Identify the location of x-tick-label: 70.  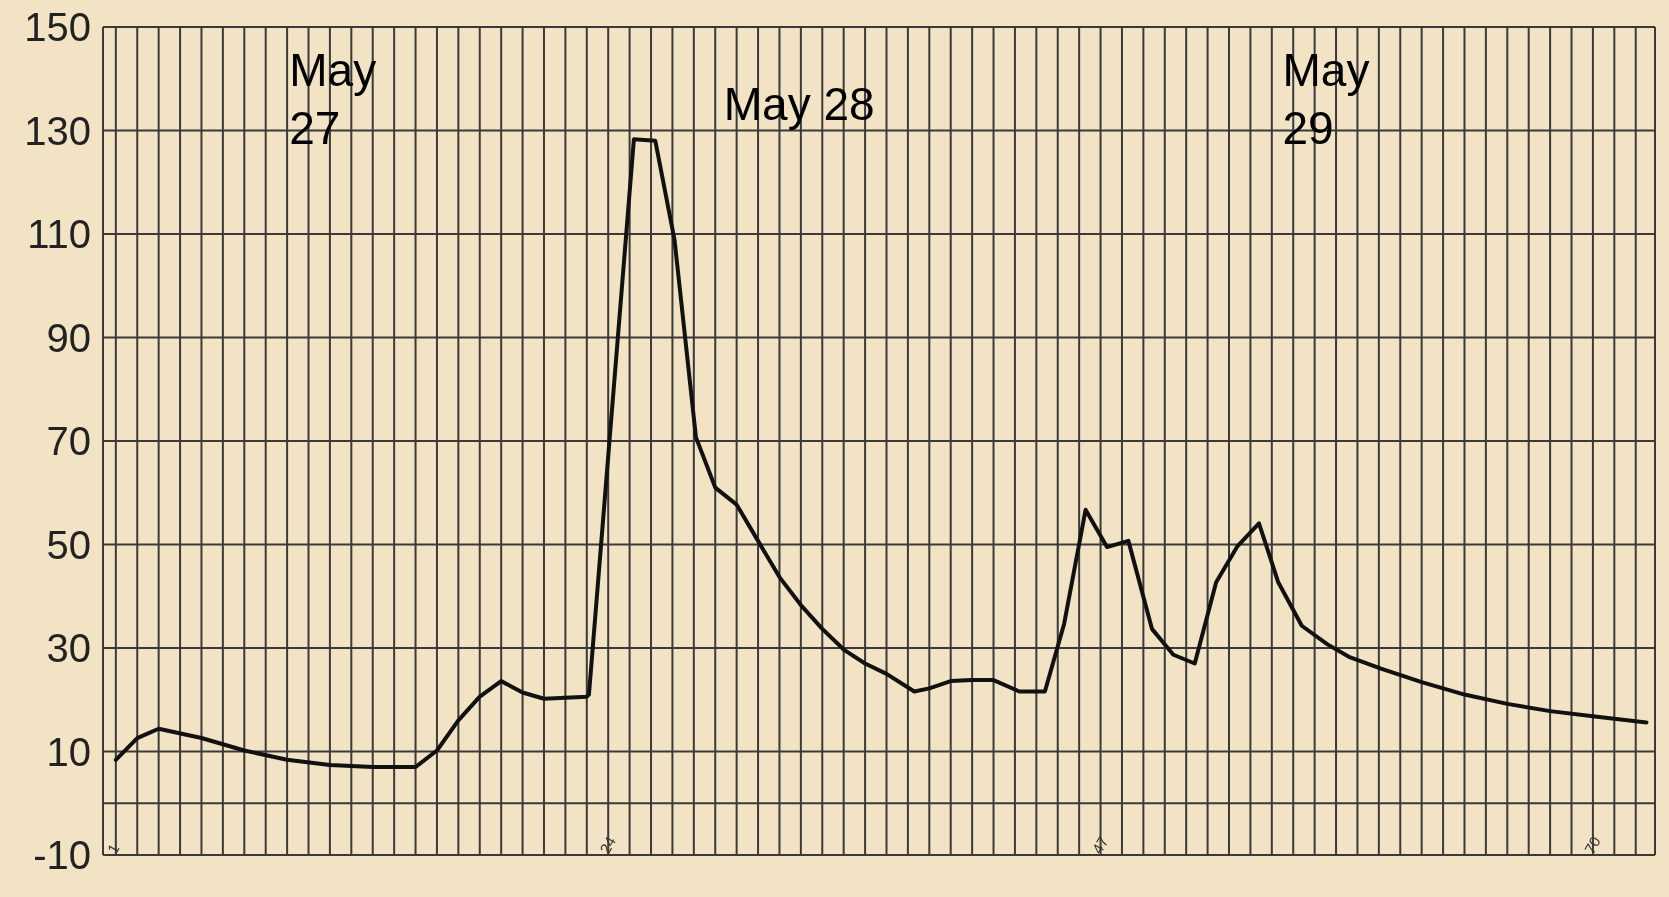
(1592, 845).